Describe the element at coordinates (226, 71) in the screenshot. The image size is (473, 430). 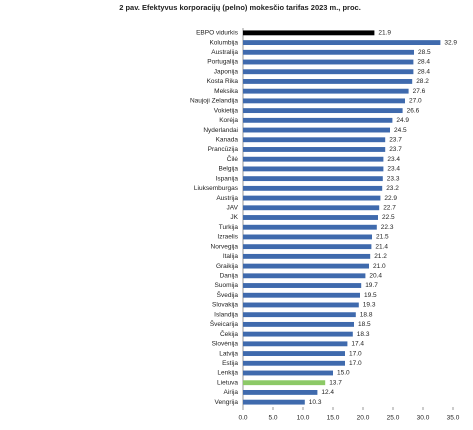
I see `y-tick-label: Japonija` at that location.